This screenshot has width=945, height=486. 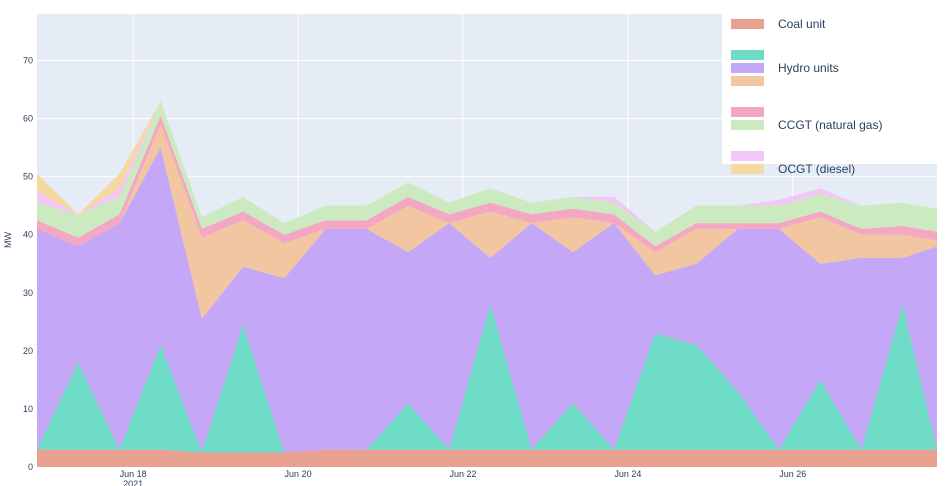 I want to click on y-tick-label: 30, so click(x=28, y=293).